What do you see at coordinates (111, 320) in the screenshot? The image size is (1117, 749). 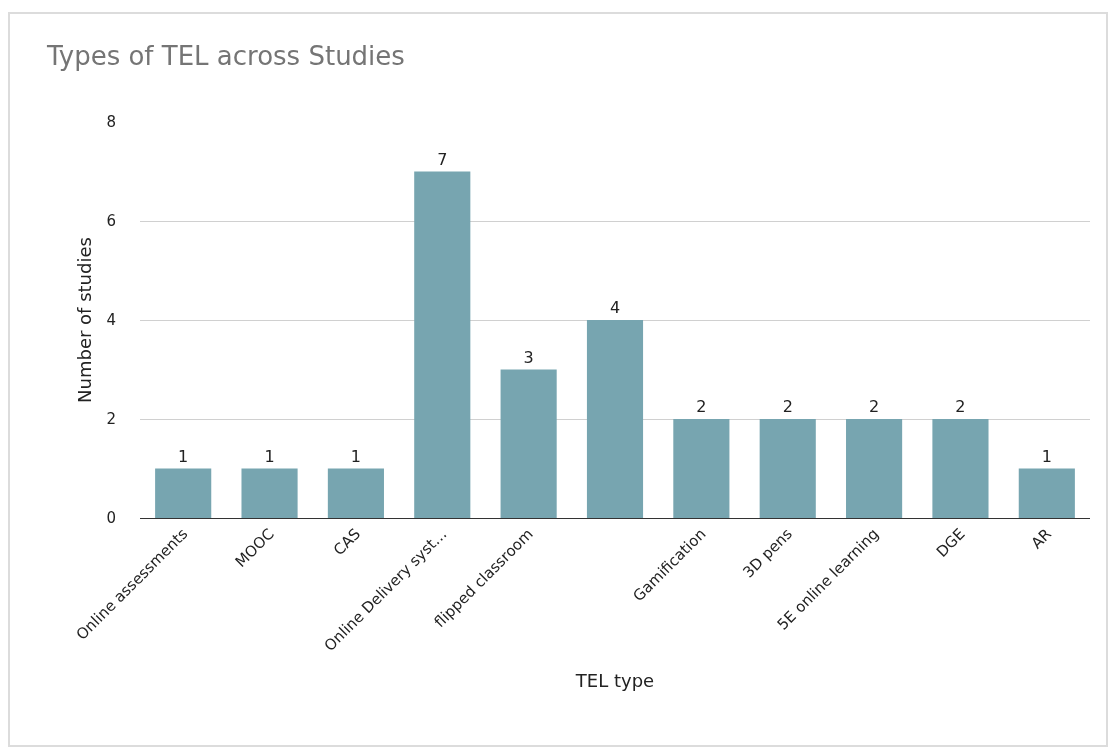 I see `y-tick-label: 4` at bounding box center [111, 320].